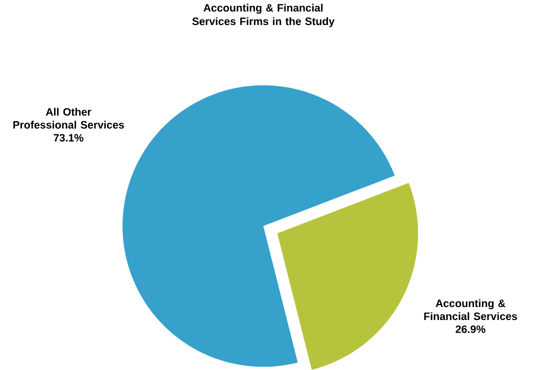  I want to click on slice-label: All Other Professional Services, so click(68, 118).